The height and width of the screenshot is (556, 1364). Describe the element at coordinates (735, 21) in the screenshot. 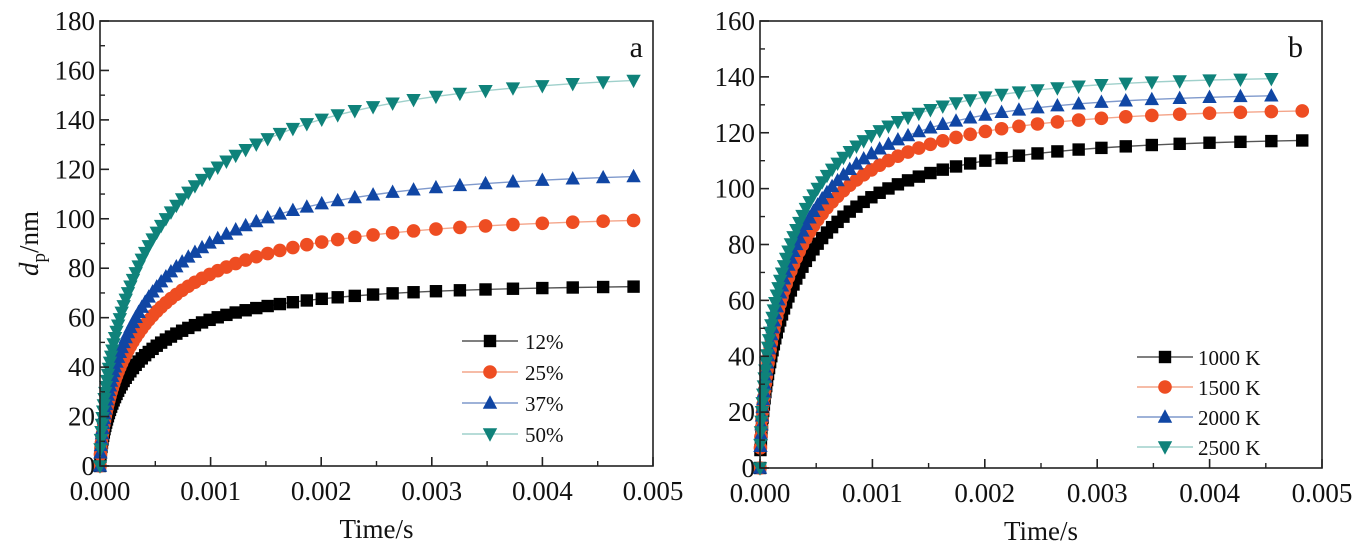

I see `y-tick-label: 160` at that location.